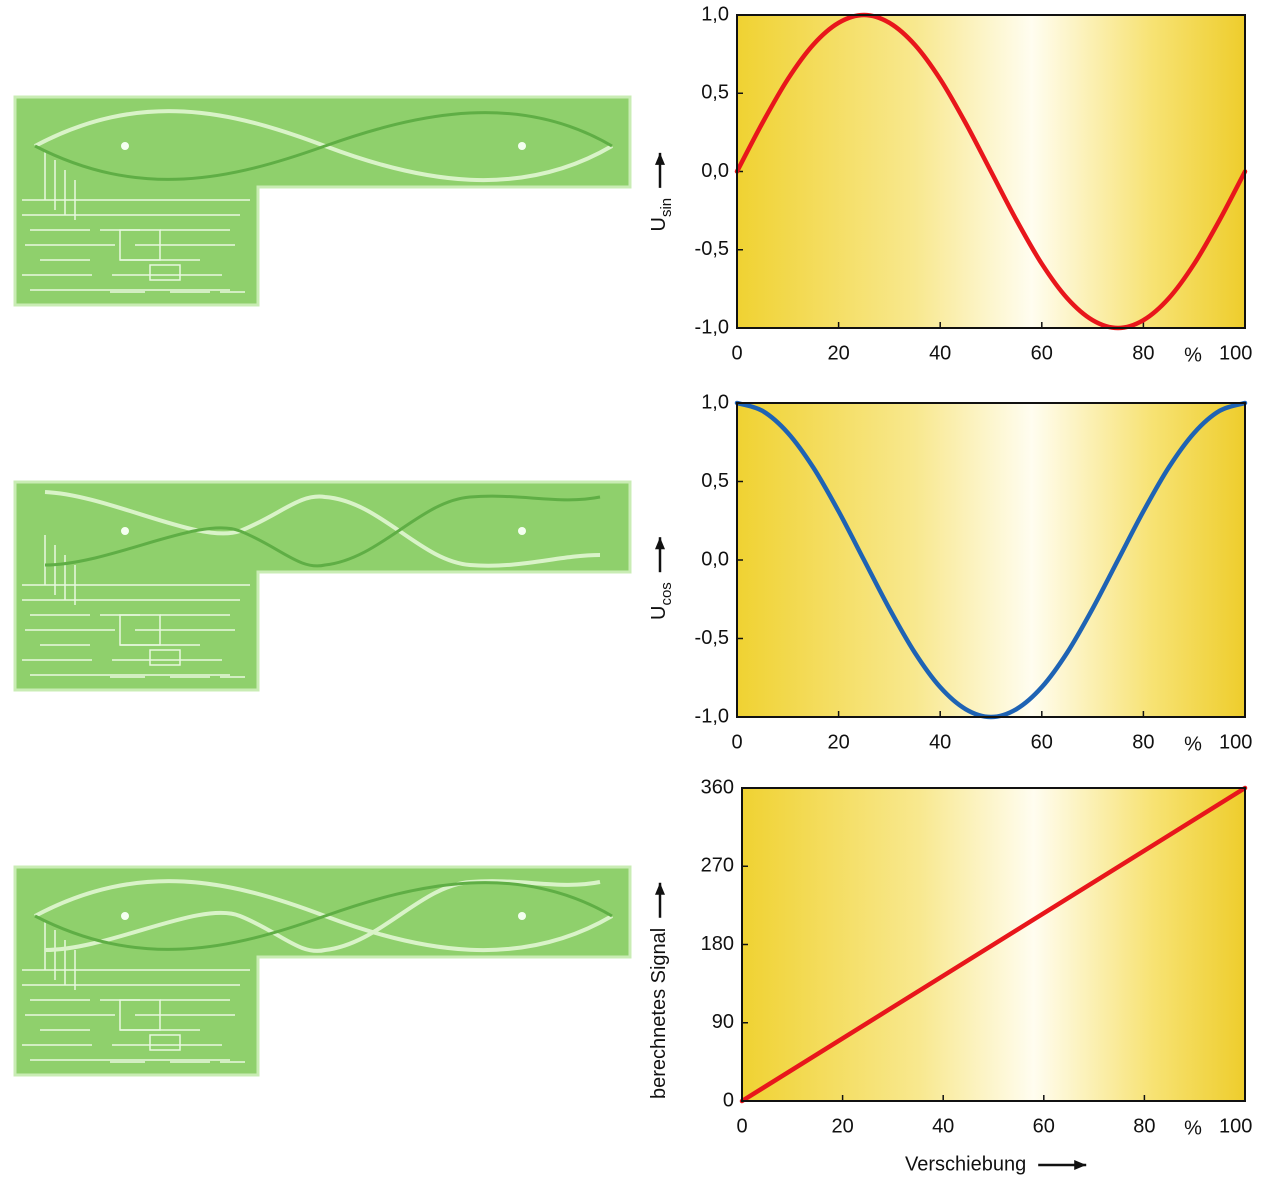 Image resolution: width=1280 pixels, height=1195 pixels. Describe the element at coordinates (965, 1164) in the screenshot. I see `x-axis-label: Verschiebung` at that location.